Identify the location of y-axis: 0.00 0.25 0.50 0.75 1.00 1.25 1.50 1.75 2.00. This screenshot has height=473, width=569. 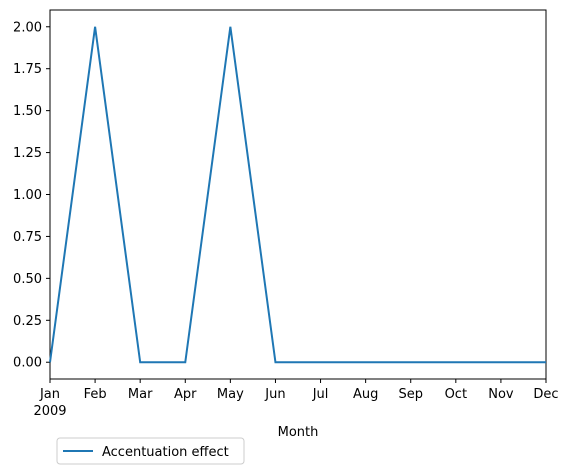
(31, 195).